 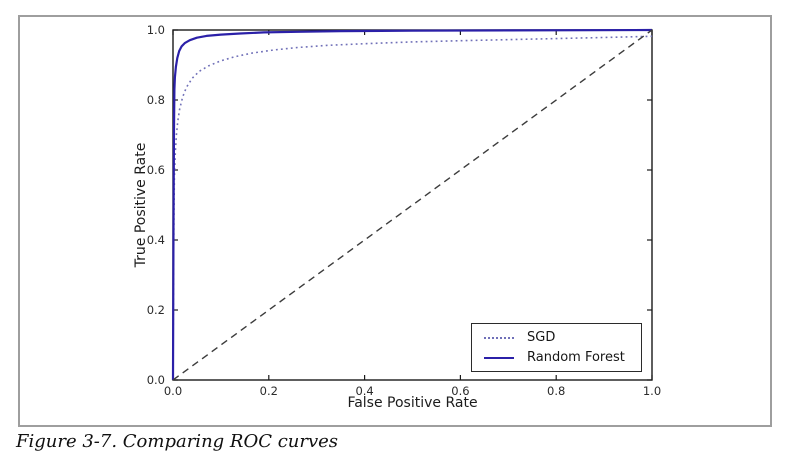 I want to click on legend: SGD Random Forest, so click(x=556, y=347).